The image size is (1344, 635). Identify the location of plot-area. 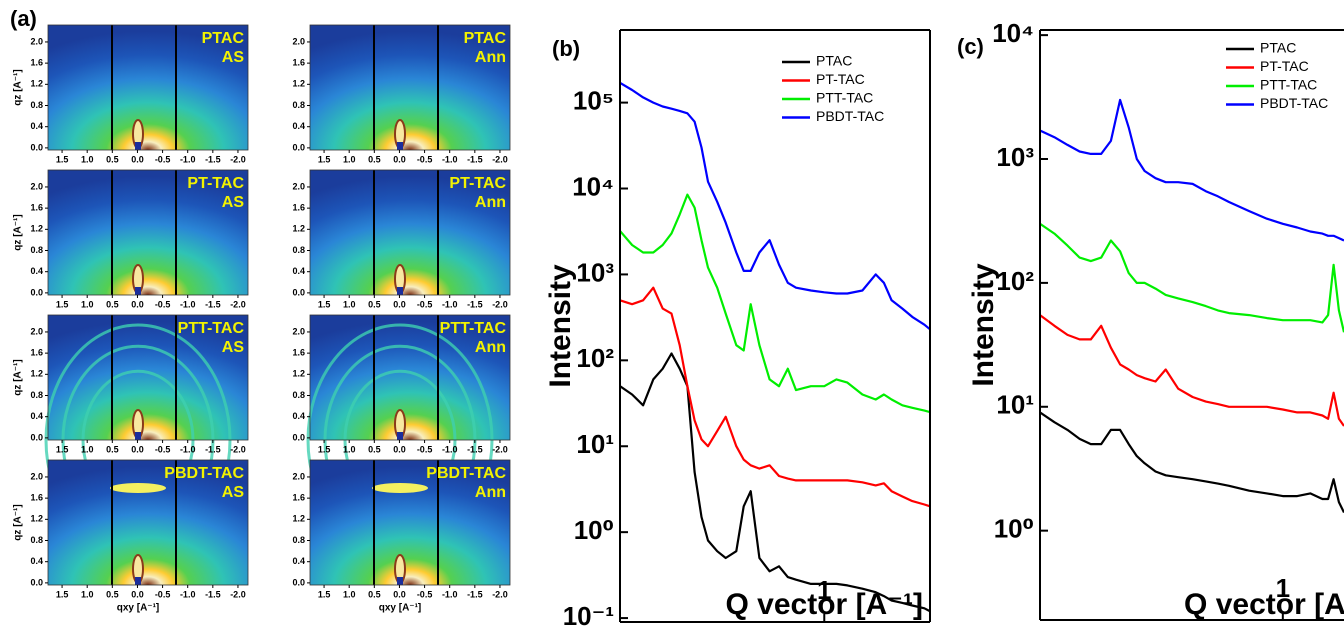
(1192, 305).